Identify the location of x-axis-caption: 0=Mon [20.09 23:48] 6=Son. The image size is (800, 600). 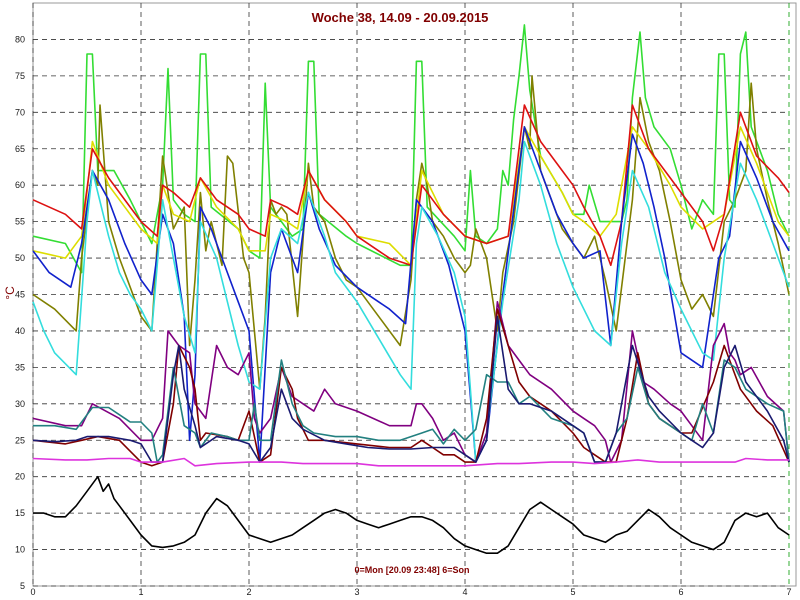
(411, 570).